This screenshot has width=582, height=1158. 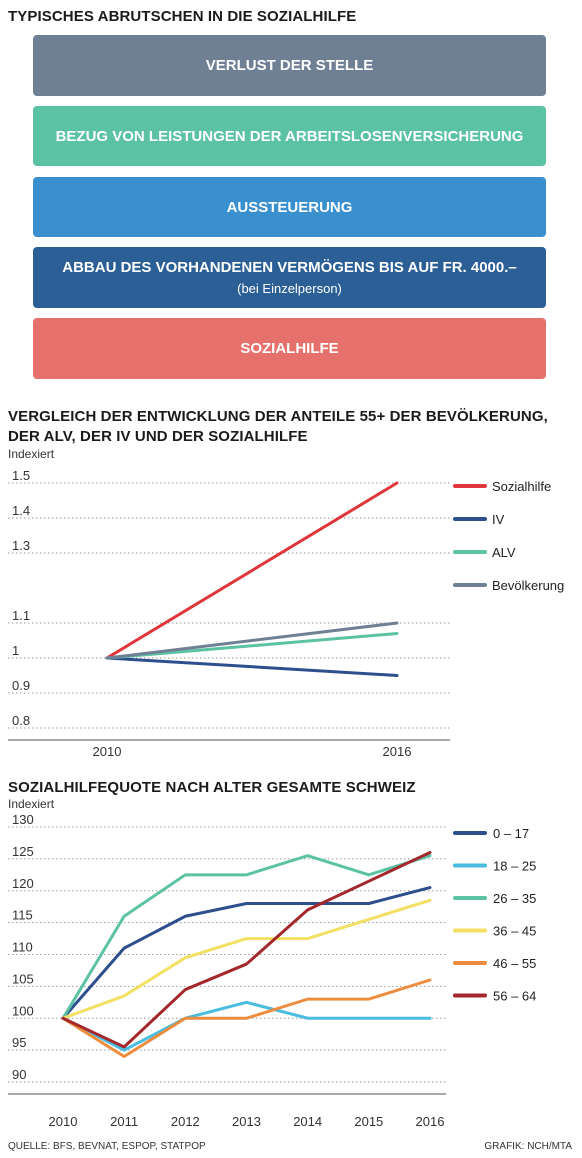 What do you see at coordinates (504, 552) in the screenshot?
I see `legend-label: ALV` at bounding box center [504, 552].